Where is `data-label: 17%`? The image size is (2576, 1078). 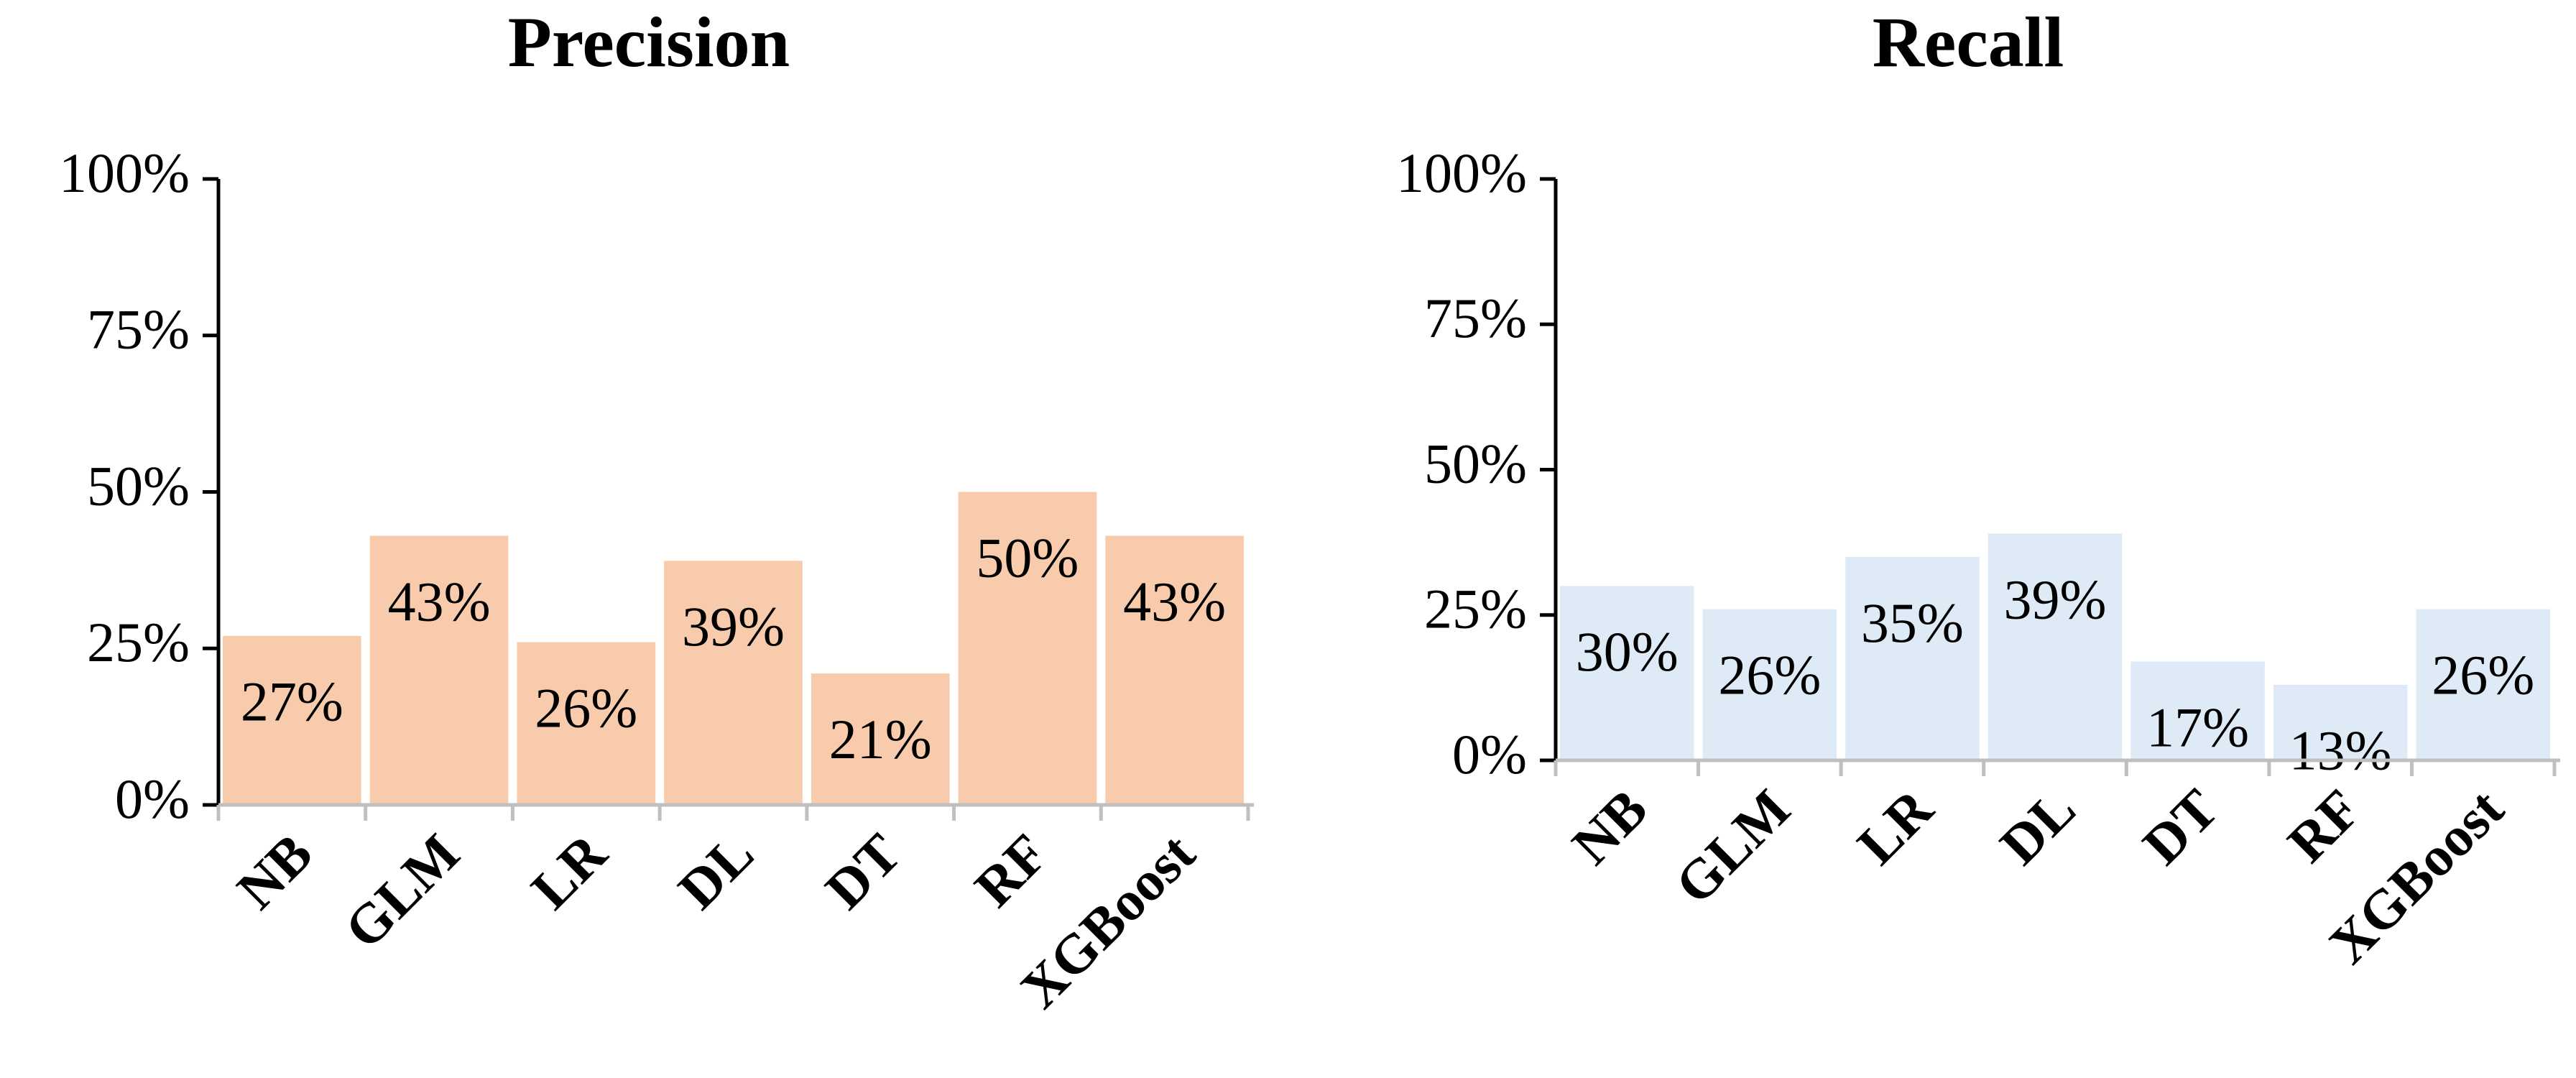
data-label: 17% is located at coordinates (2197, 727).